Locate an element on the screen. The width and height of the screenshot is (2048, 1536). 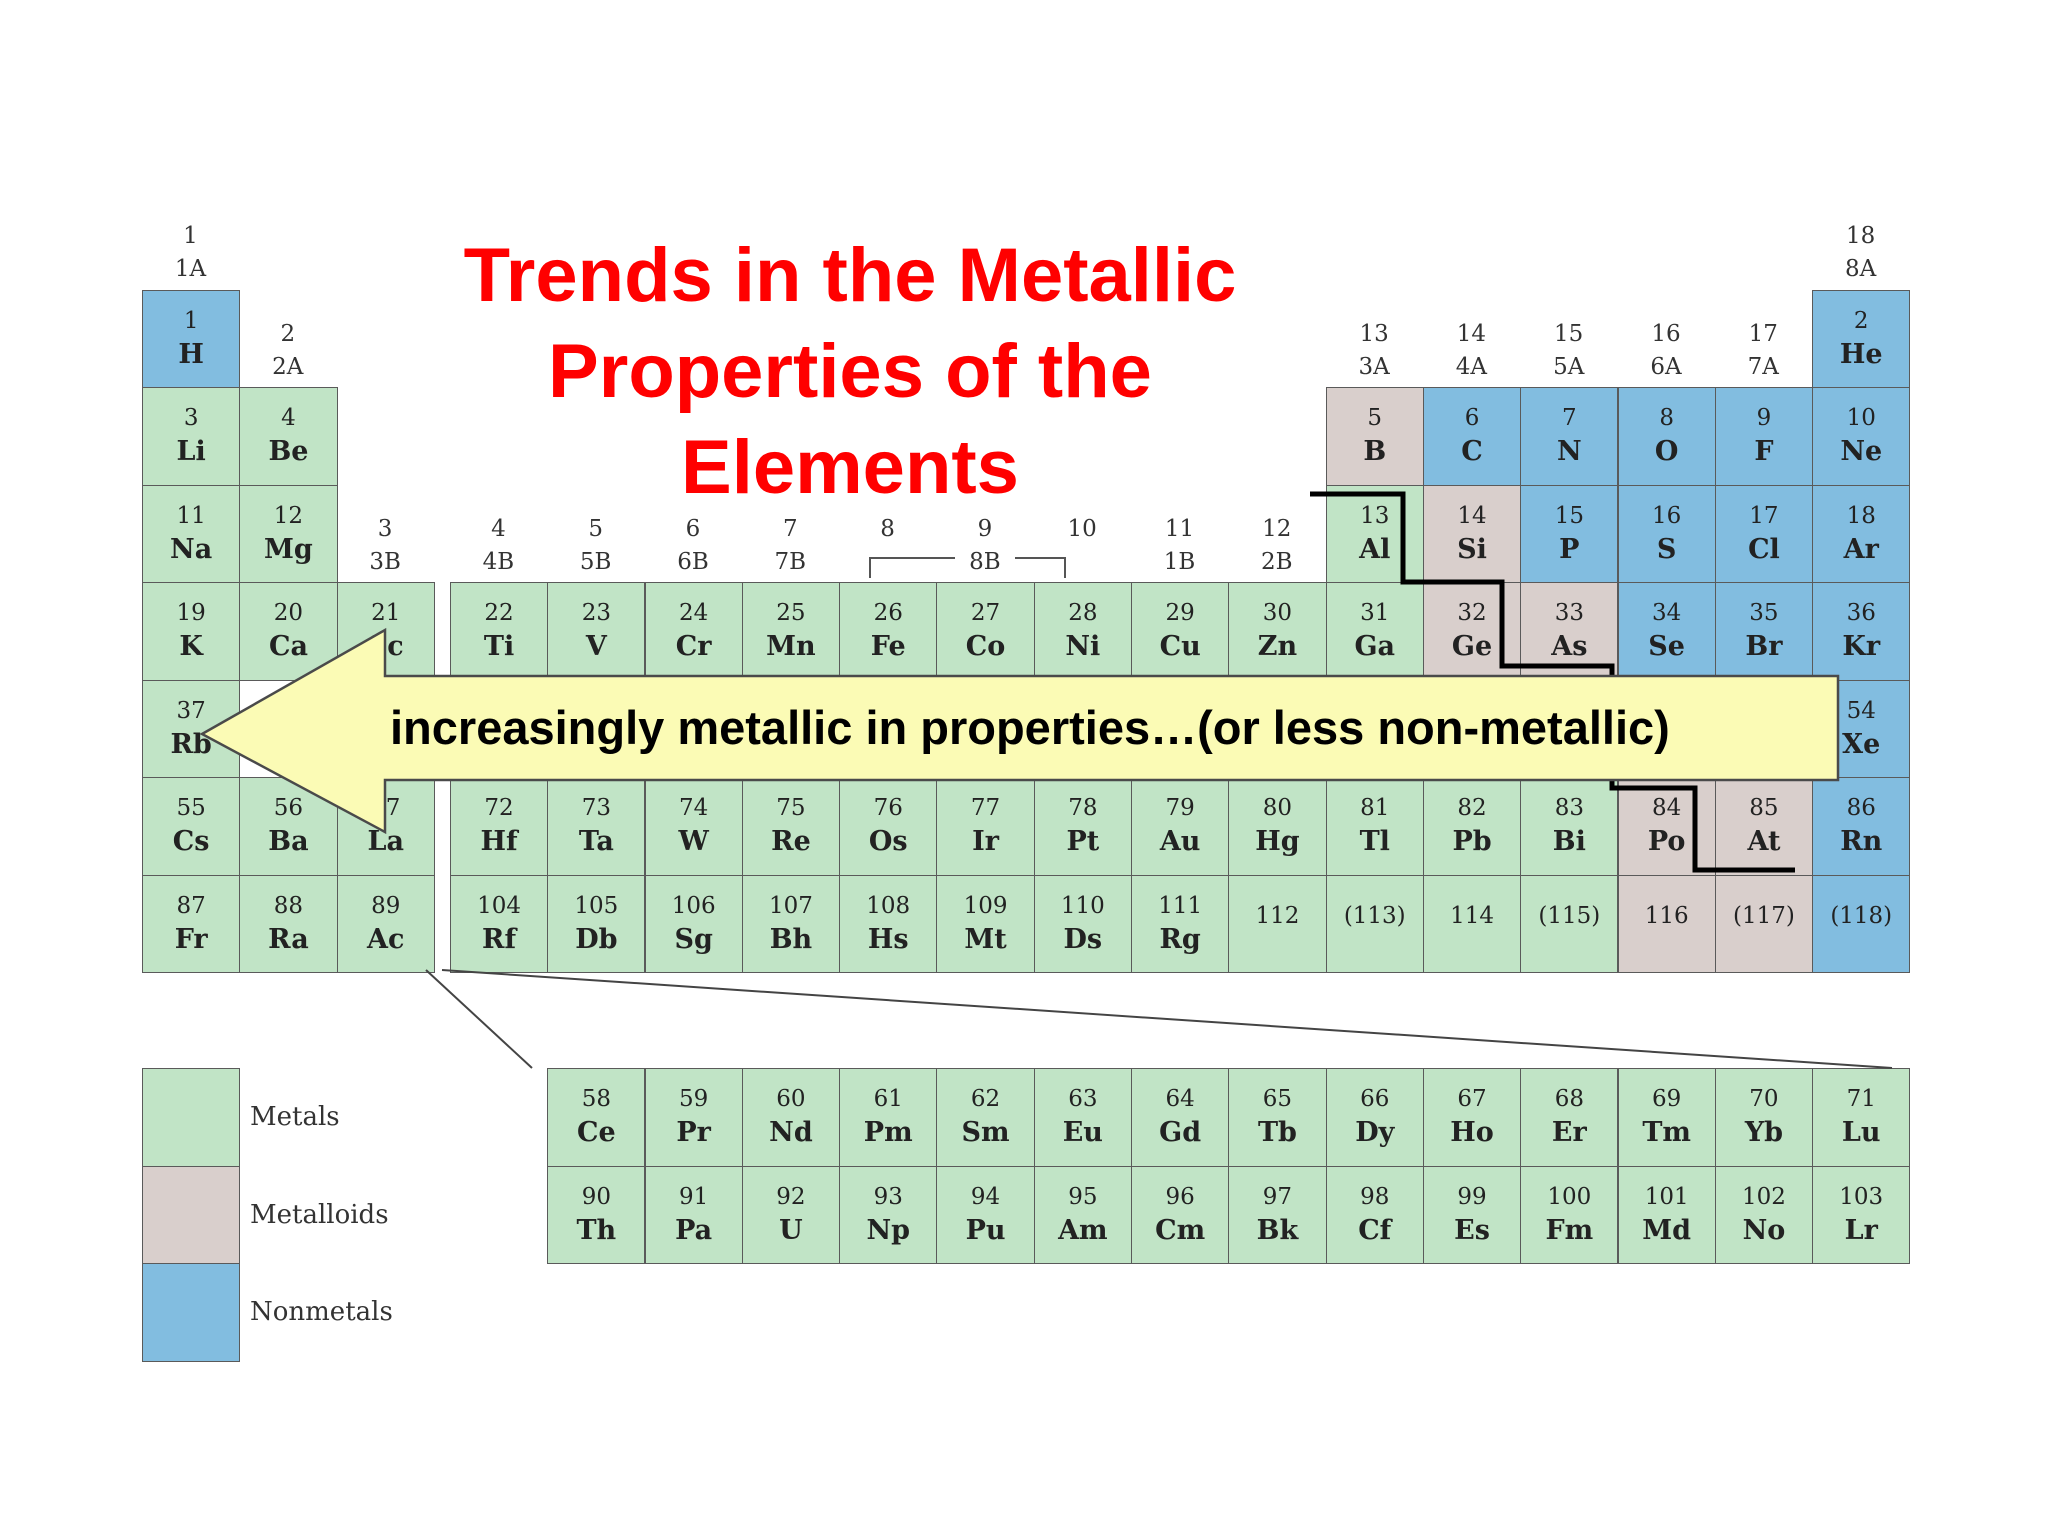
element-symbol: Pm is located at coordinates (888, 1132).